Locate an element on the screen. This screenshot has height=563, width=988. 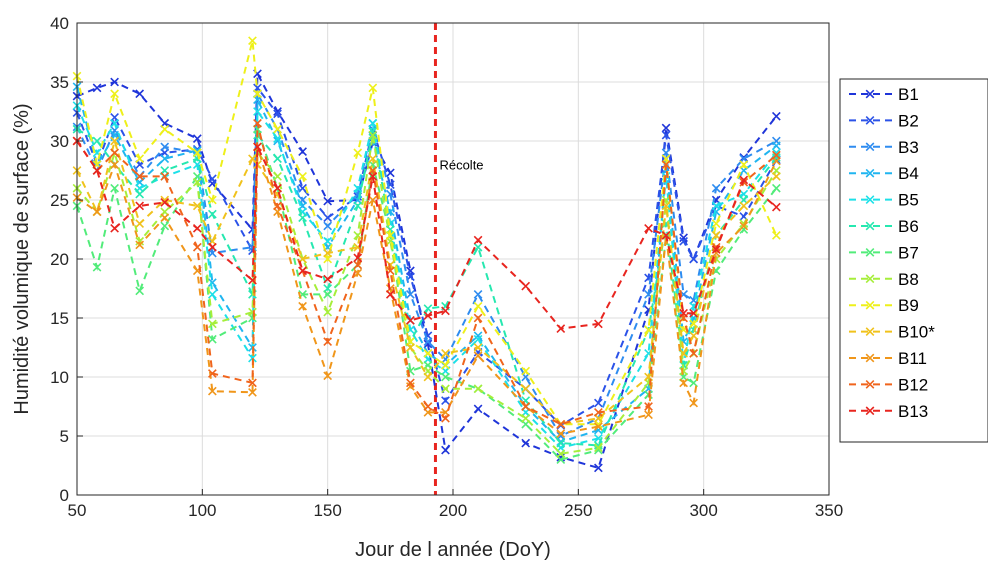
legend-item: B10* is located at coordinates (892, 332).